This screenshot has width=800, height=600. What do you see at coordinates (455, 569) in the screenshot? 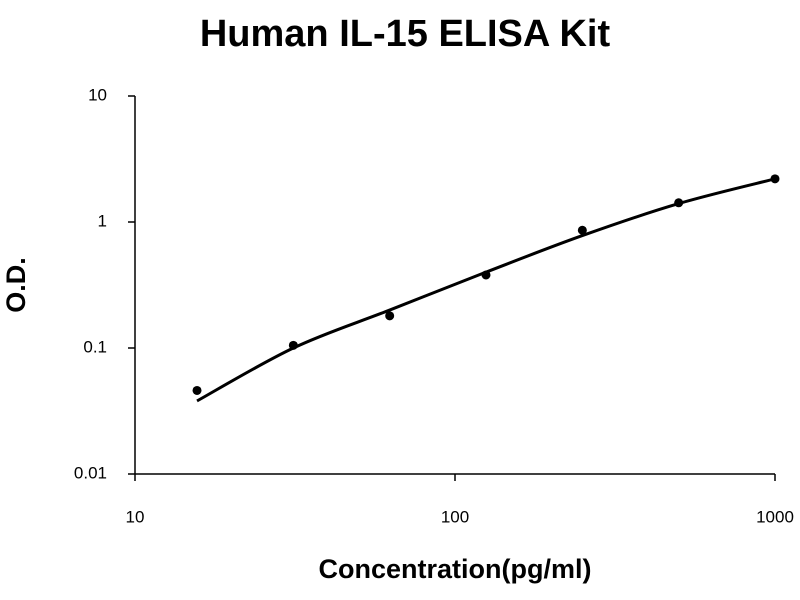
I see `x-axis-label: Concentration(pg/ml)` at bounding box center [455, 569].